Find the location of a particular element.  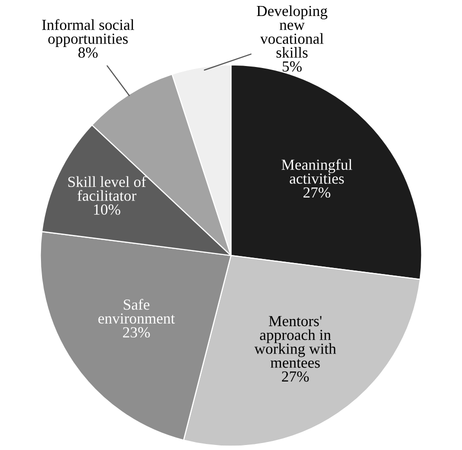

slice-label: Meaningful activities is located at coordinates (317, 171).